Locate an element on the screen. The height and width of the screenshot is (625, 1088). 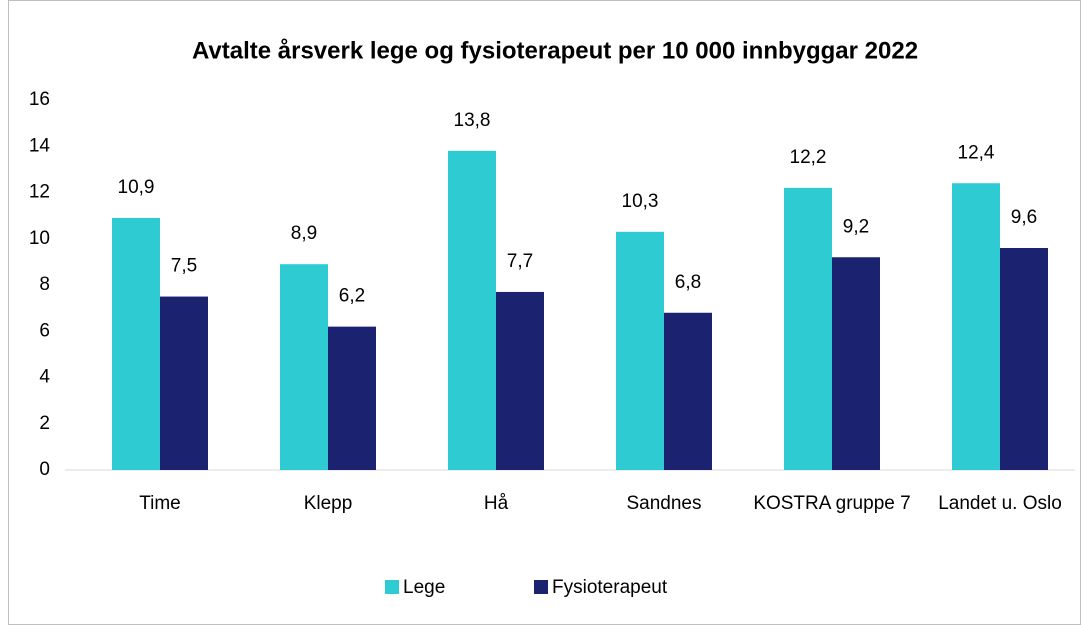
x-tick-label: Hå is located at coordinates (496, 503).